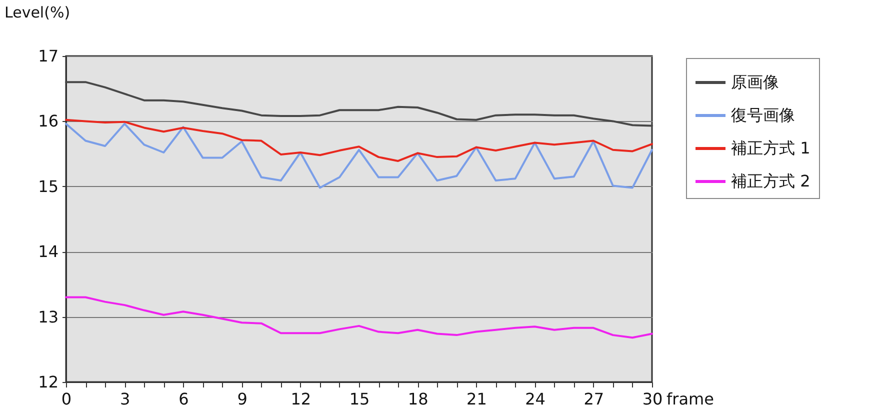 This screenshot has height=417, width=875. I want to click on x-tick-label: 3, so click(125, 399).